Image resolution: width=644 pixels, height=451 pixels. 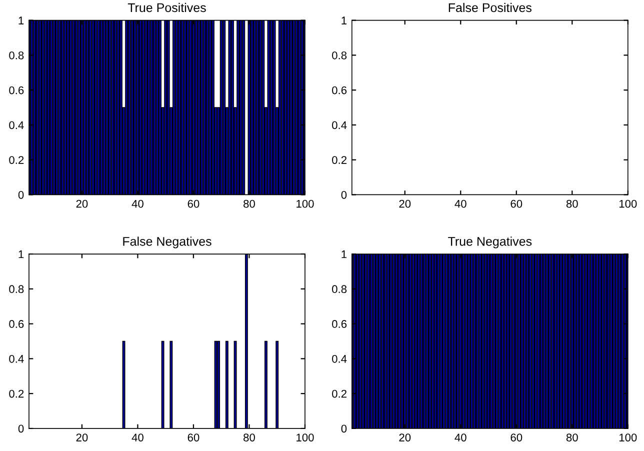 What do you see at coordinates (490, 242) in the screenshot?
I see `chart-title: True Negatives` at bounding box center [490, 242].